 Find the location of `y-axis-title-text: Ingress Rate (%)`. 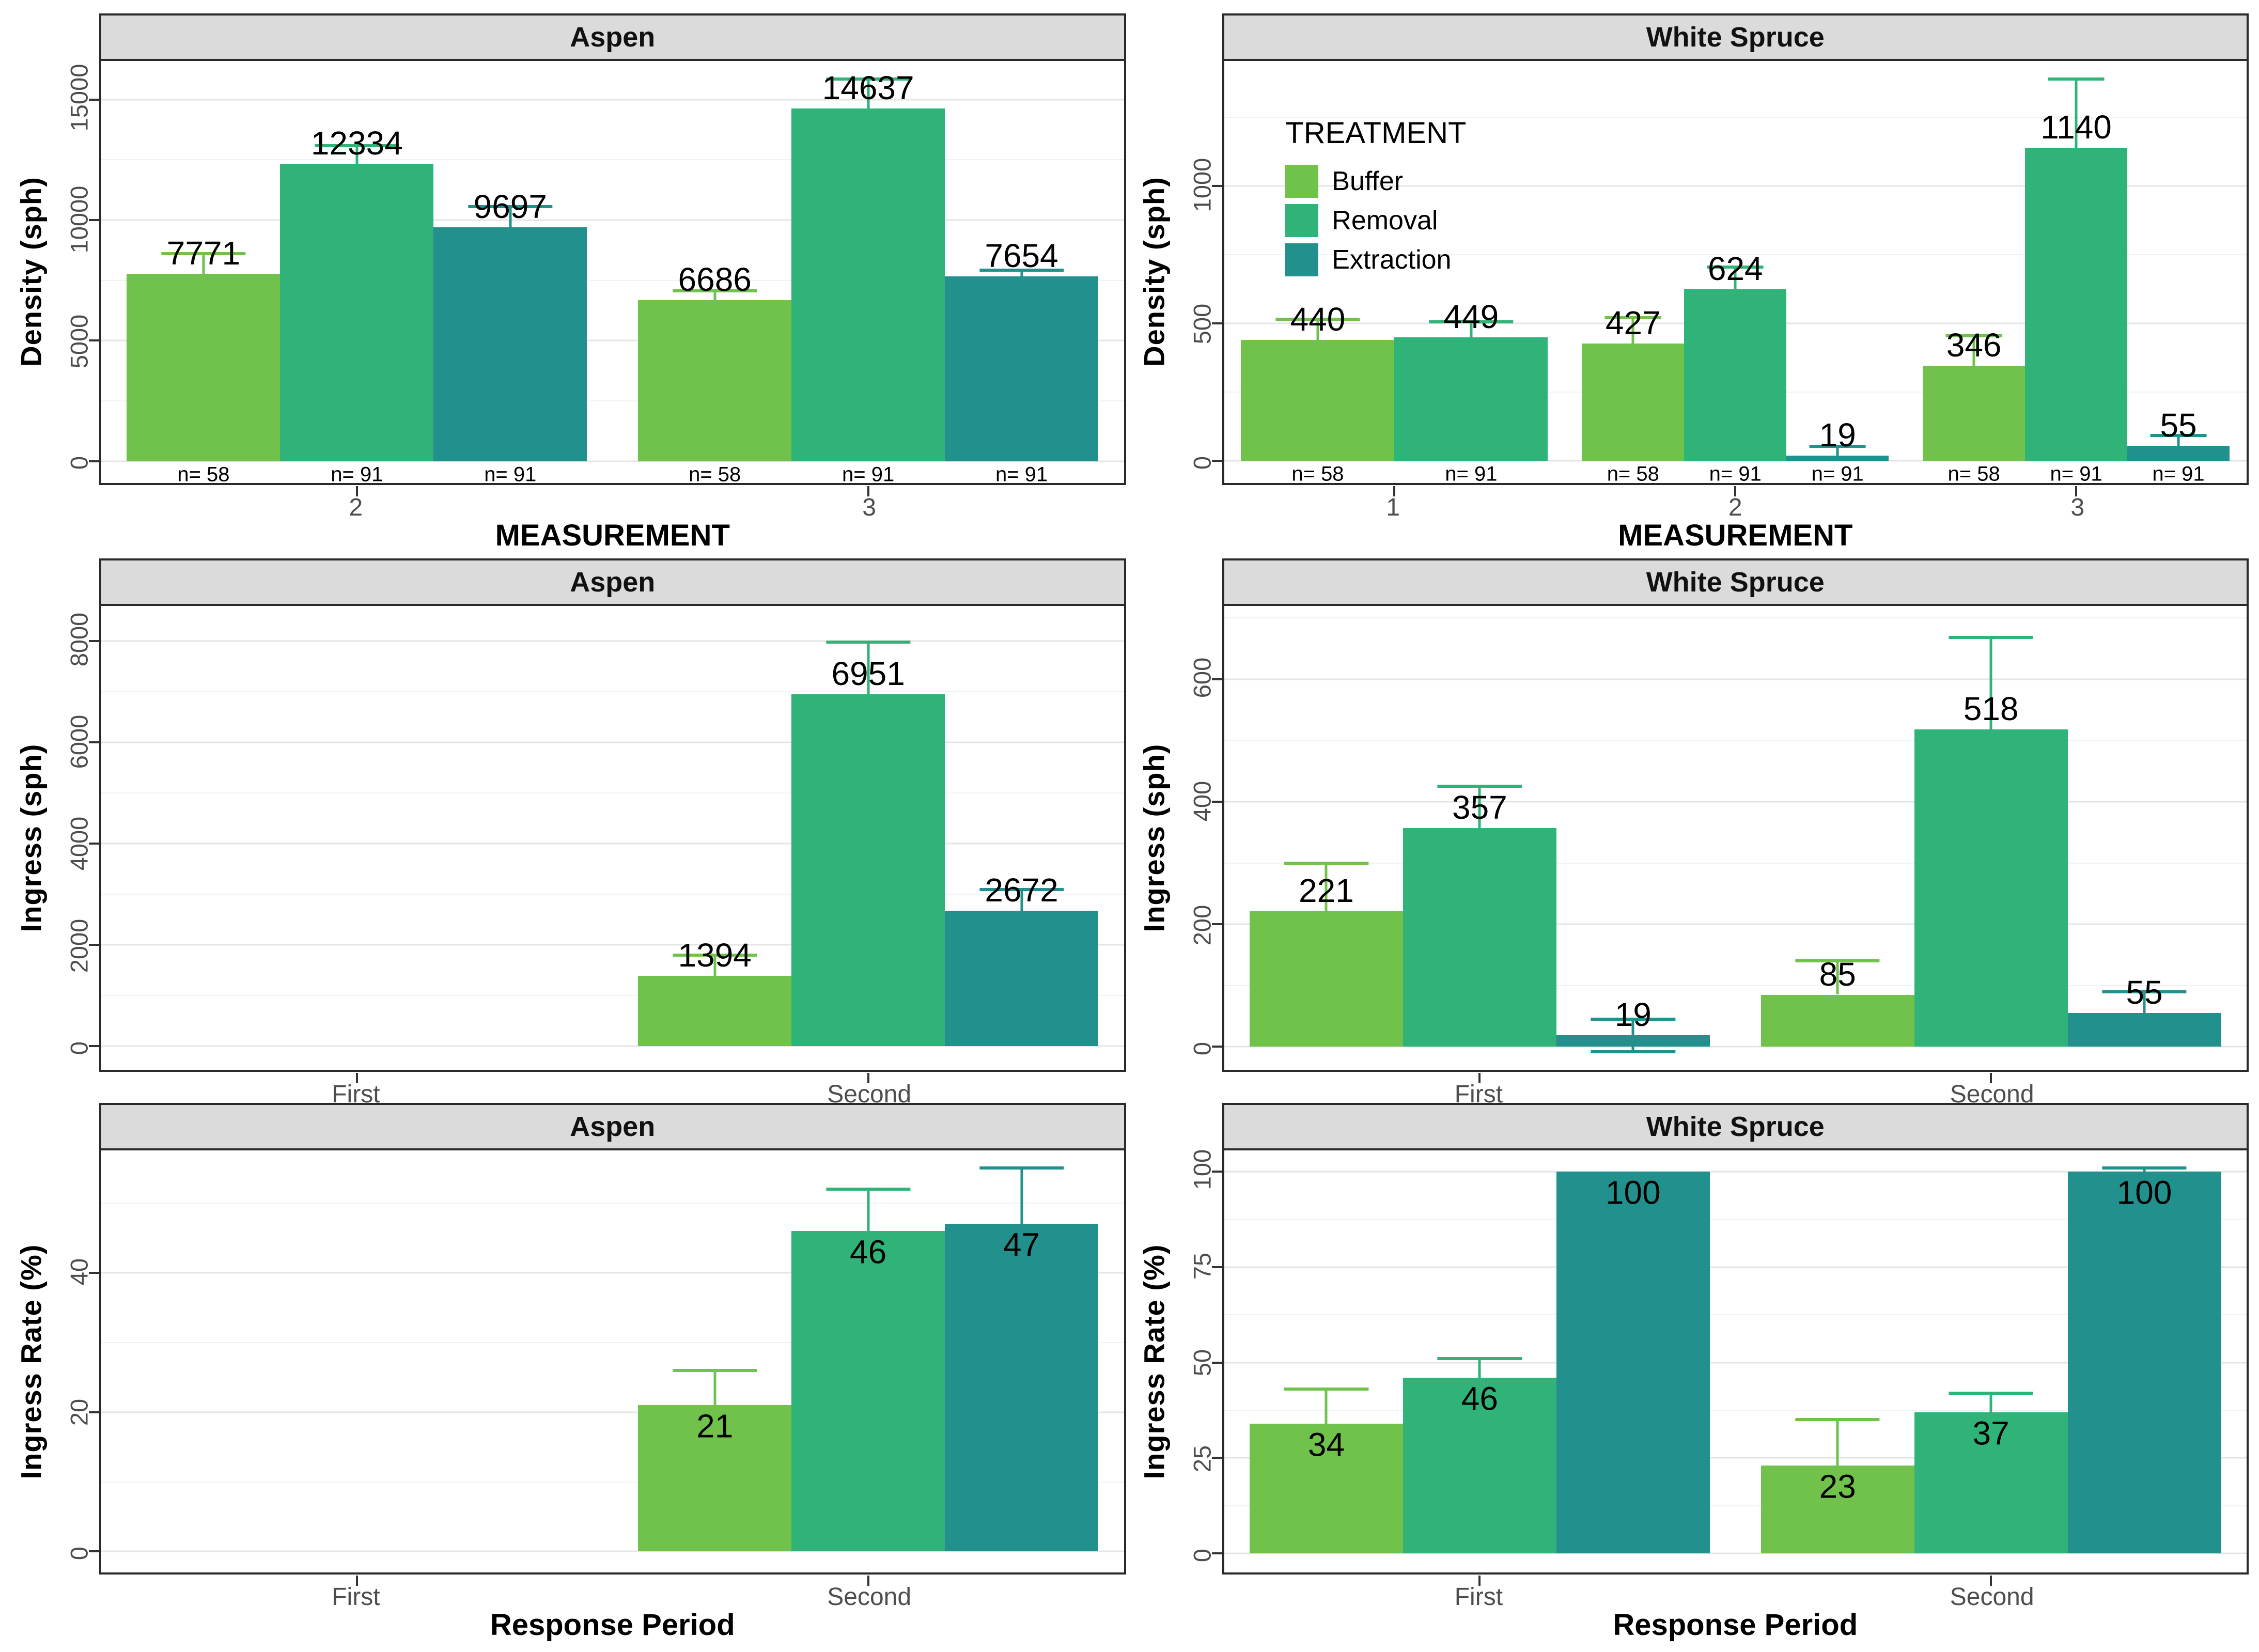

y-axis-title-text: Ingress Rate (%) is located at coordinates (31, 1361).